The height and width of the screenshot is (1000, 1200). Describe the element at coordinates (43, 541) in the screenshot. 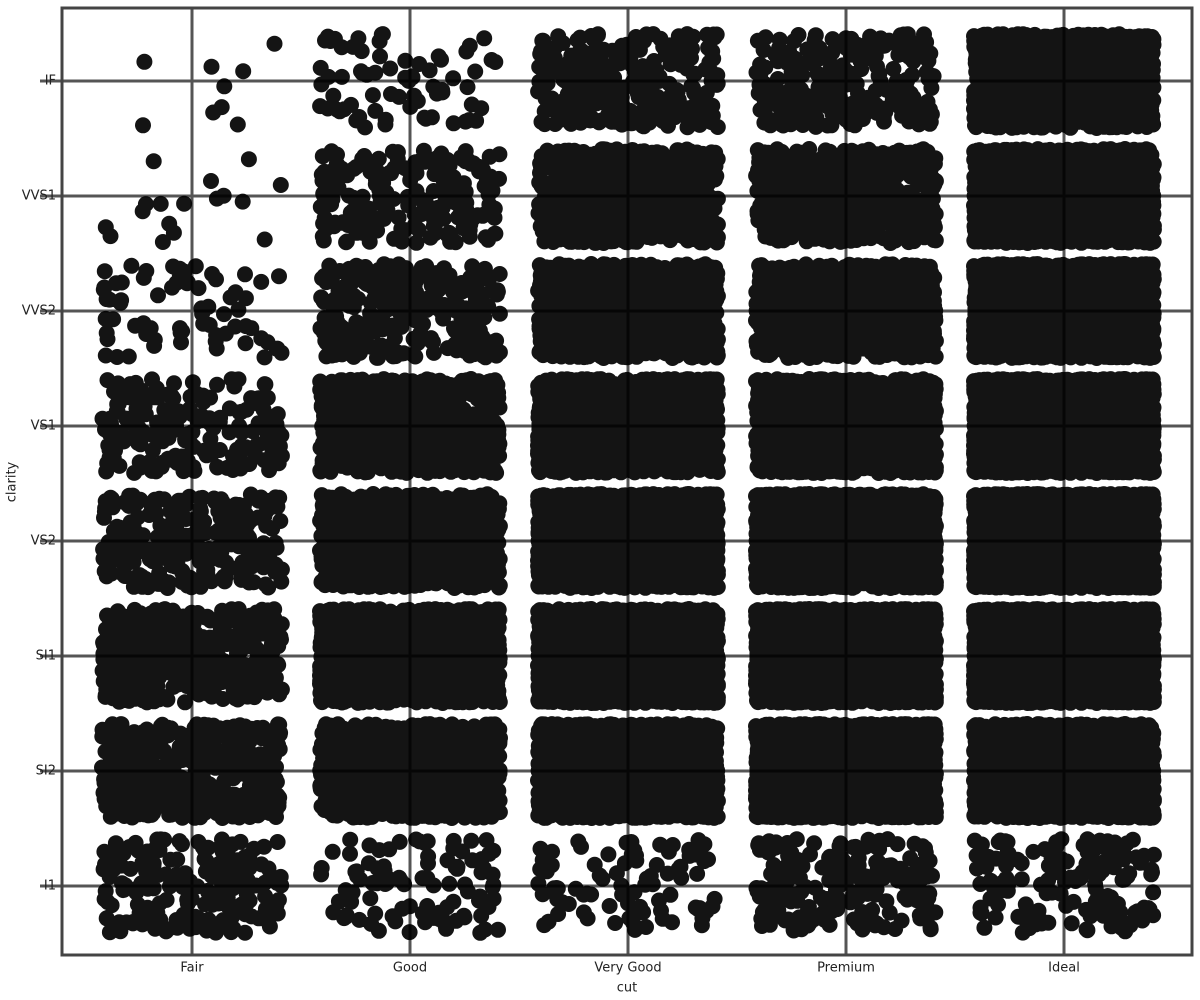

I see `y-tick-label: VS2` at that location.